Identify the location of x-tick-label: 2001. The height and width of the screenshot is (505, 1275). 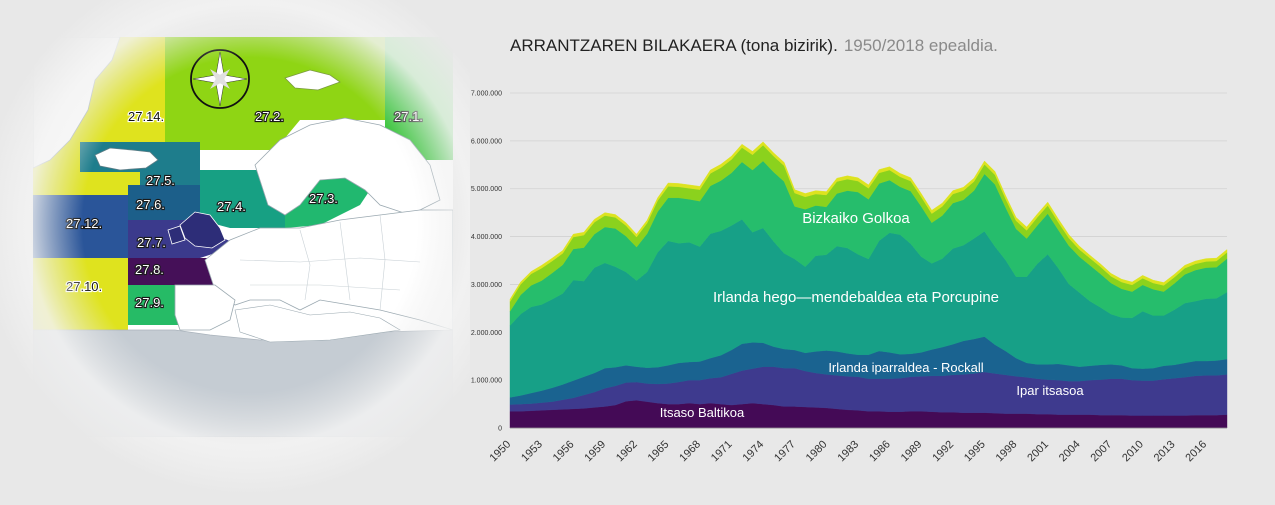
(1038, 451).